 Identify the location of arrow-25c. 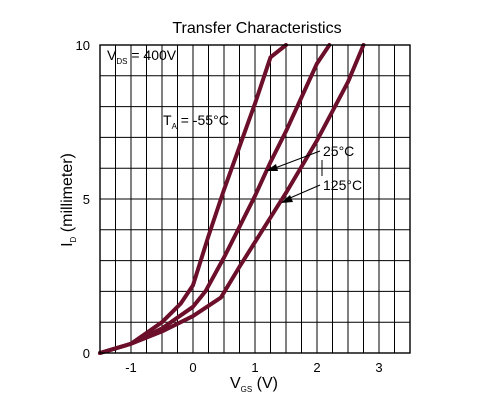
(297, 159).